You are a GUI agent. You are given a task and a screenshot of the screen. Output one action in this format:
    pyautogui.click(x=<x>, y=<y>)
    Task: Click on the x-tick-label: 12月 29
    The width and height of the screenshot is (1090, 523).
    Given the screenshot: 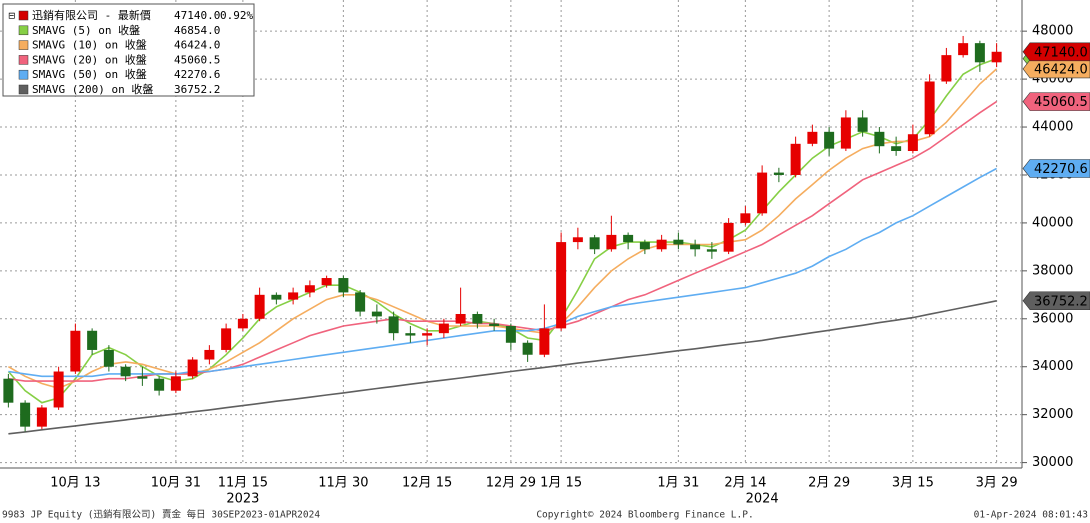 What is the action you would take?
    pyautogui.click(x=511, y=483)
    